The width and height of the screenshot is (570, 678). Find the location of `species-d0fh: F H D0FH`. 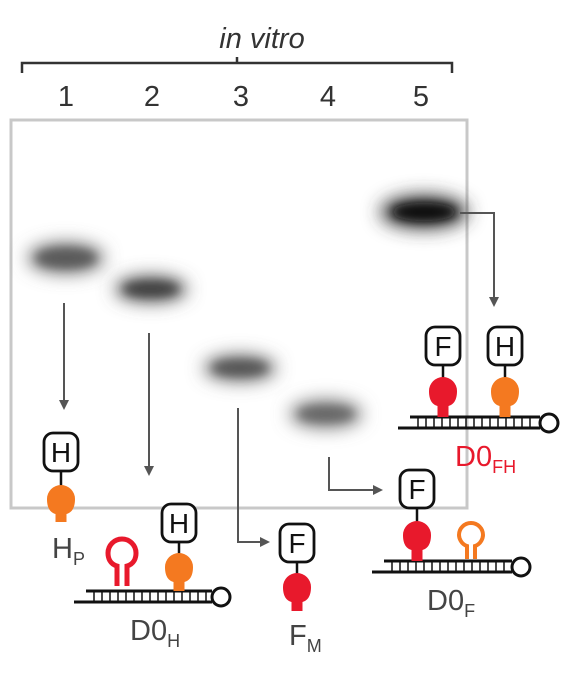

species-d0fh: F H D0FH is located at coordinates (479, 401).